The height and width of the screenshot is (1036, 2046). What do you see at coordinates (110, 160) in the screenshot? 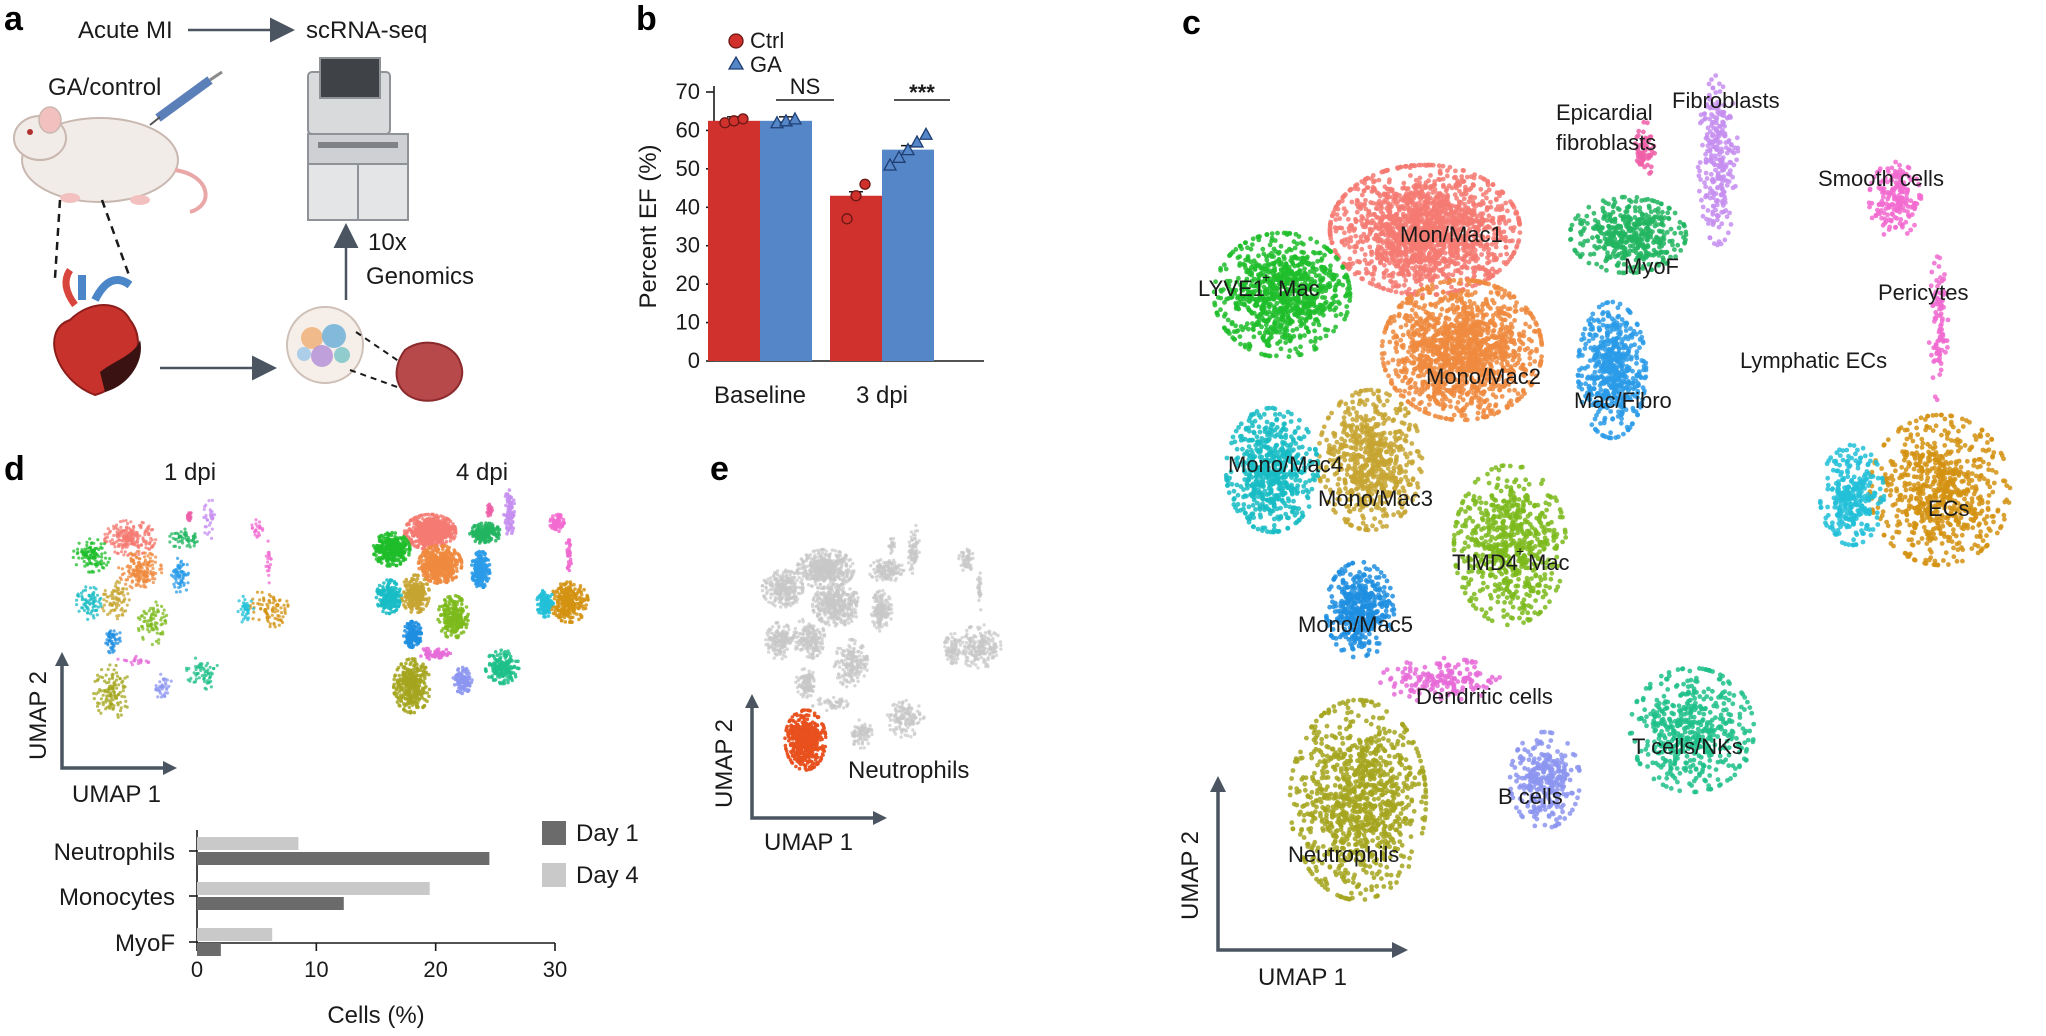
I see `mouse-illustration` at bounding box center [110, 160].